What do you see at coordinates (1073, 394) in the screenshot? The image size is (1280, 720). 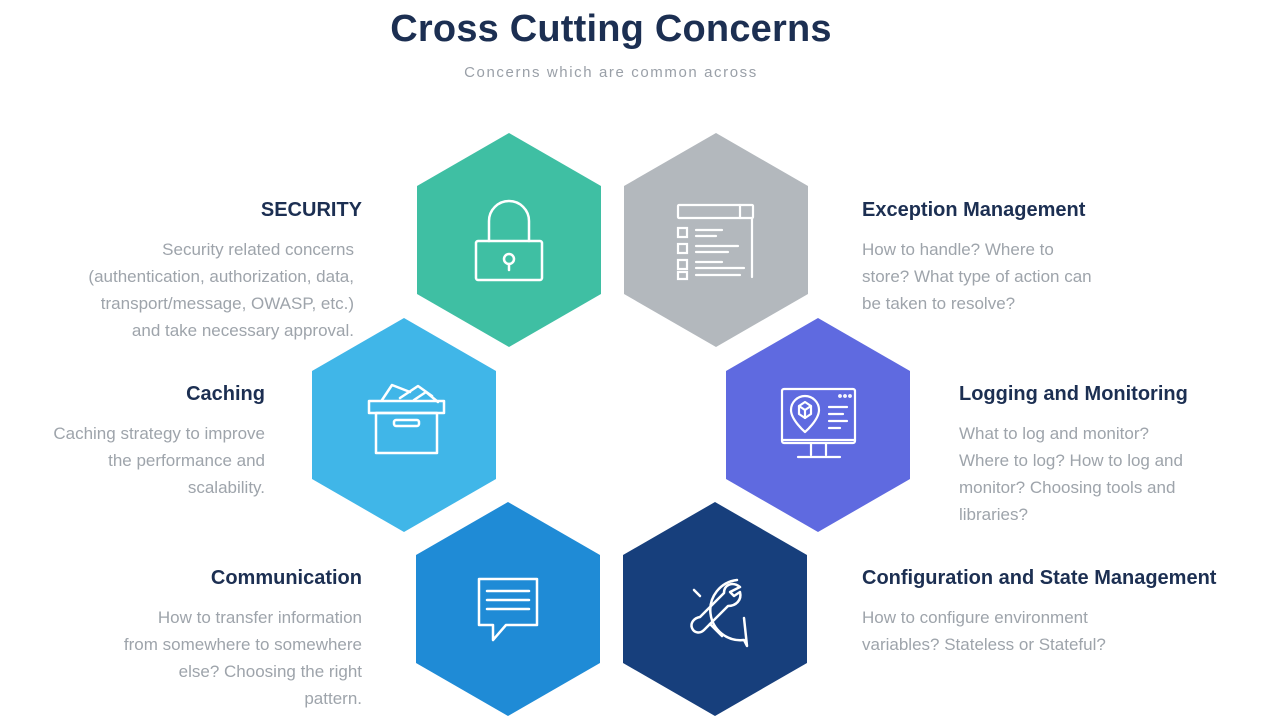 I see `concern-title: Logging and Monitoring` at bounding box center [1073, 394].